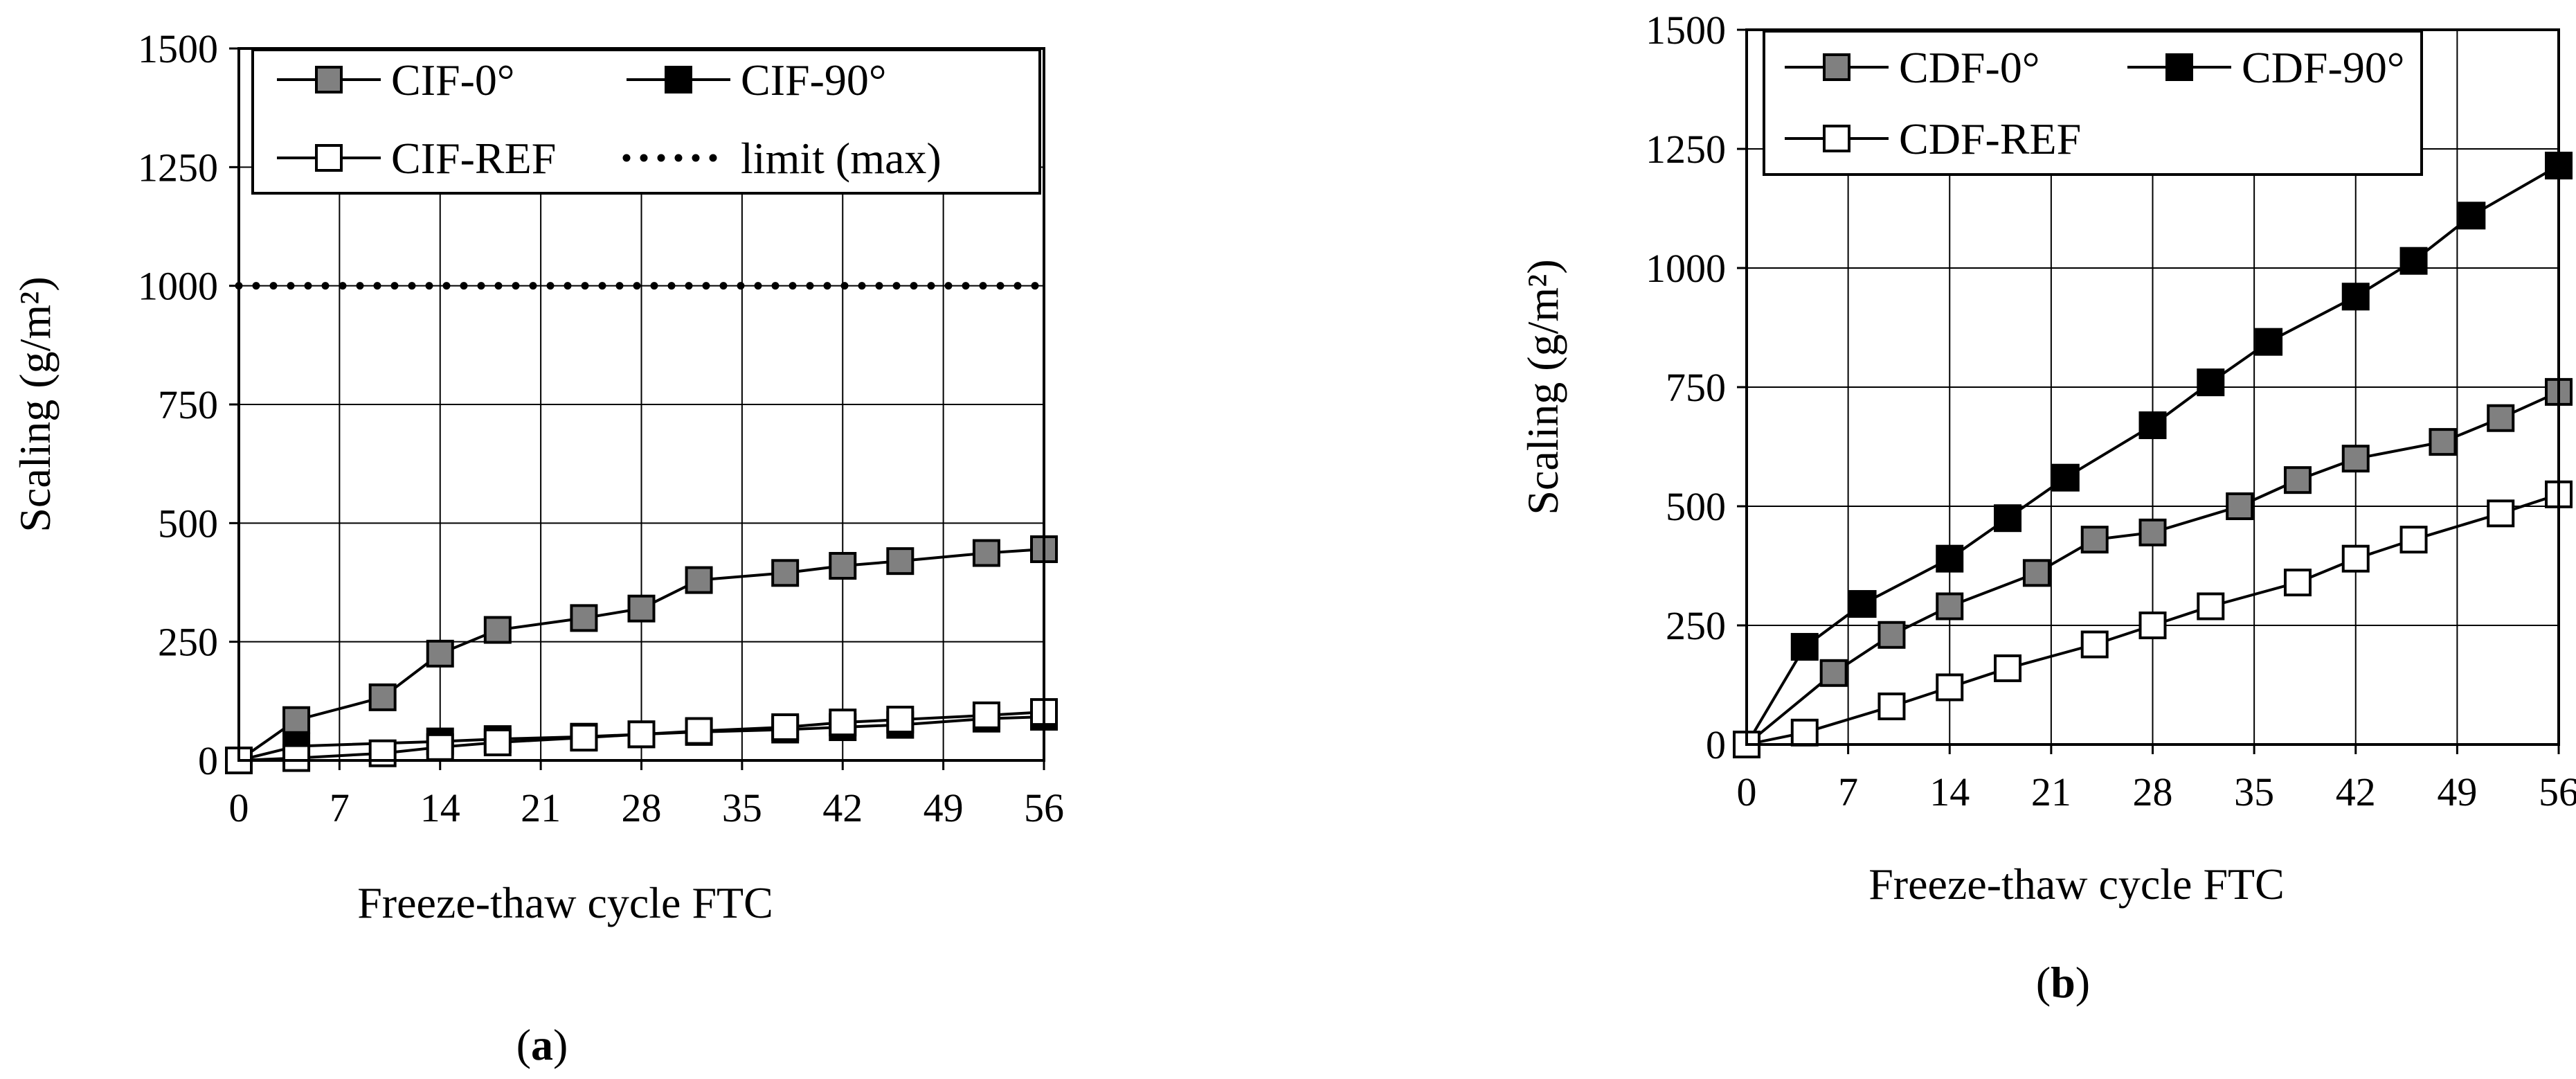 The width and height of the screenshot is (2576, 1079). What do you see at coordinates (178, 48) in the screenshot?
I see `y-tick-label: 1500` at bounding box center [178, 48].